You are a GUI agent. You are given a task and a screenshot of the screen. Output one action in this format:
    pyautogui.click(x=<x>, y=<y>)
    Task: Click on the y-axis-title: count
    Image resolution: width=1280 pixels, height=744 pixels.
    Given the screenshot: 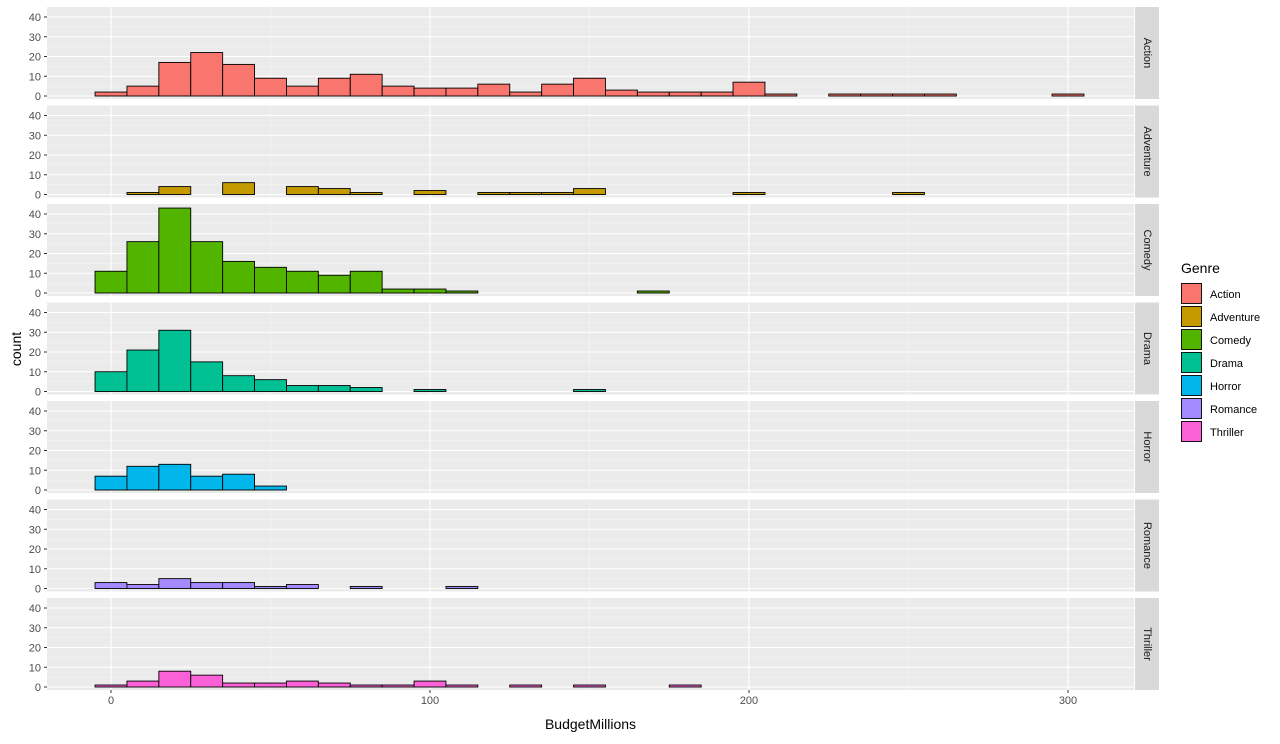 What is the action you would take?
    pyautogui.click(x=16, y=349)
    